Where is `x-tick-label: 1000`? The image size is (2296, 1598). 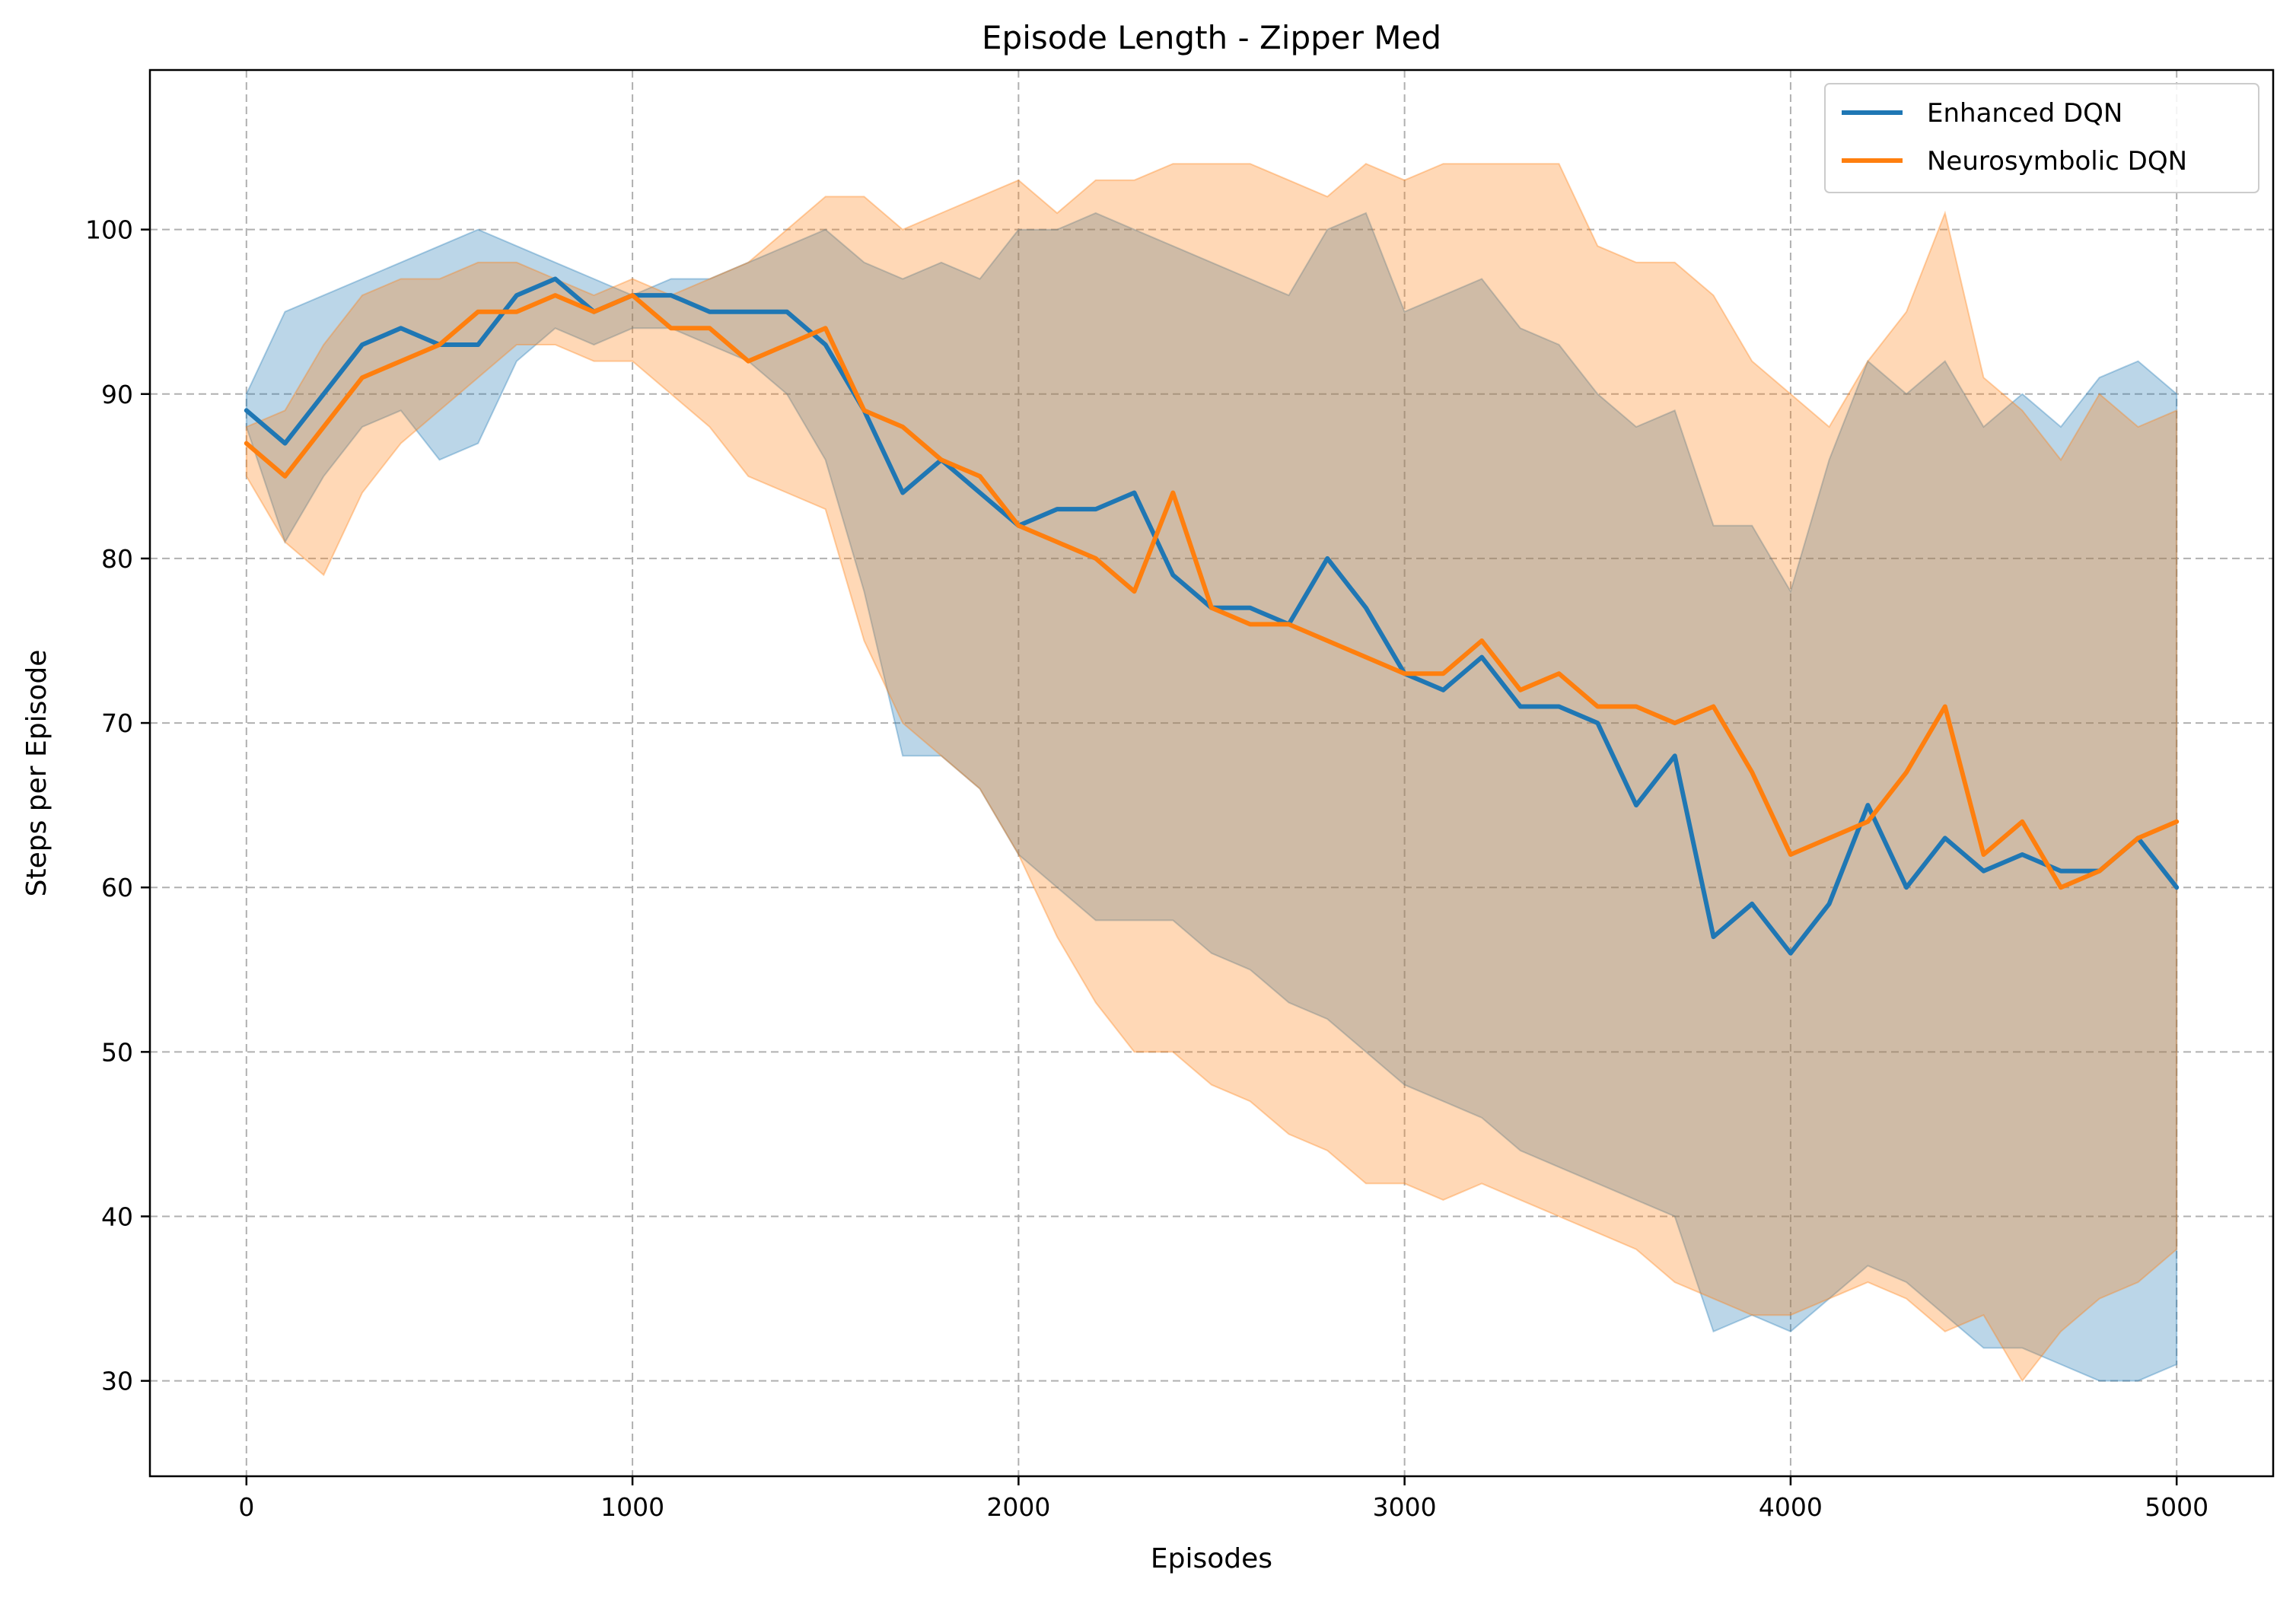
x-tick-label: 1000 is located at coordinates (632, 1507).